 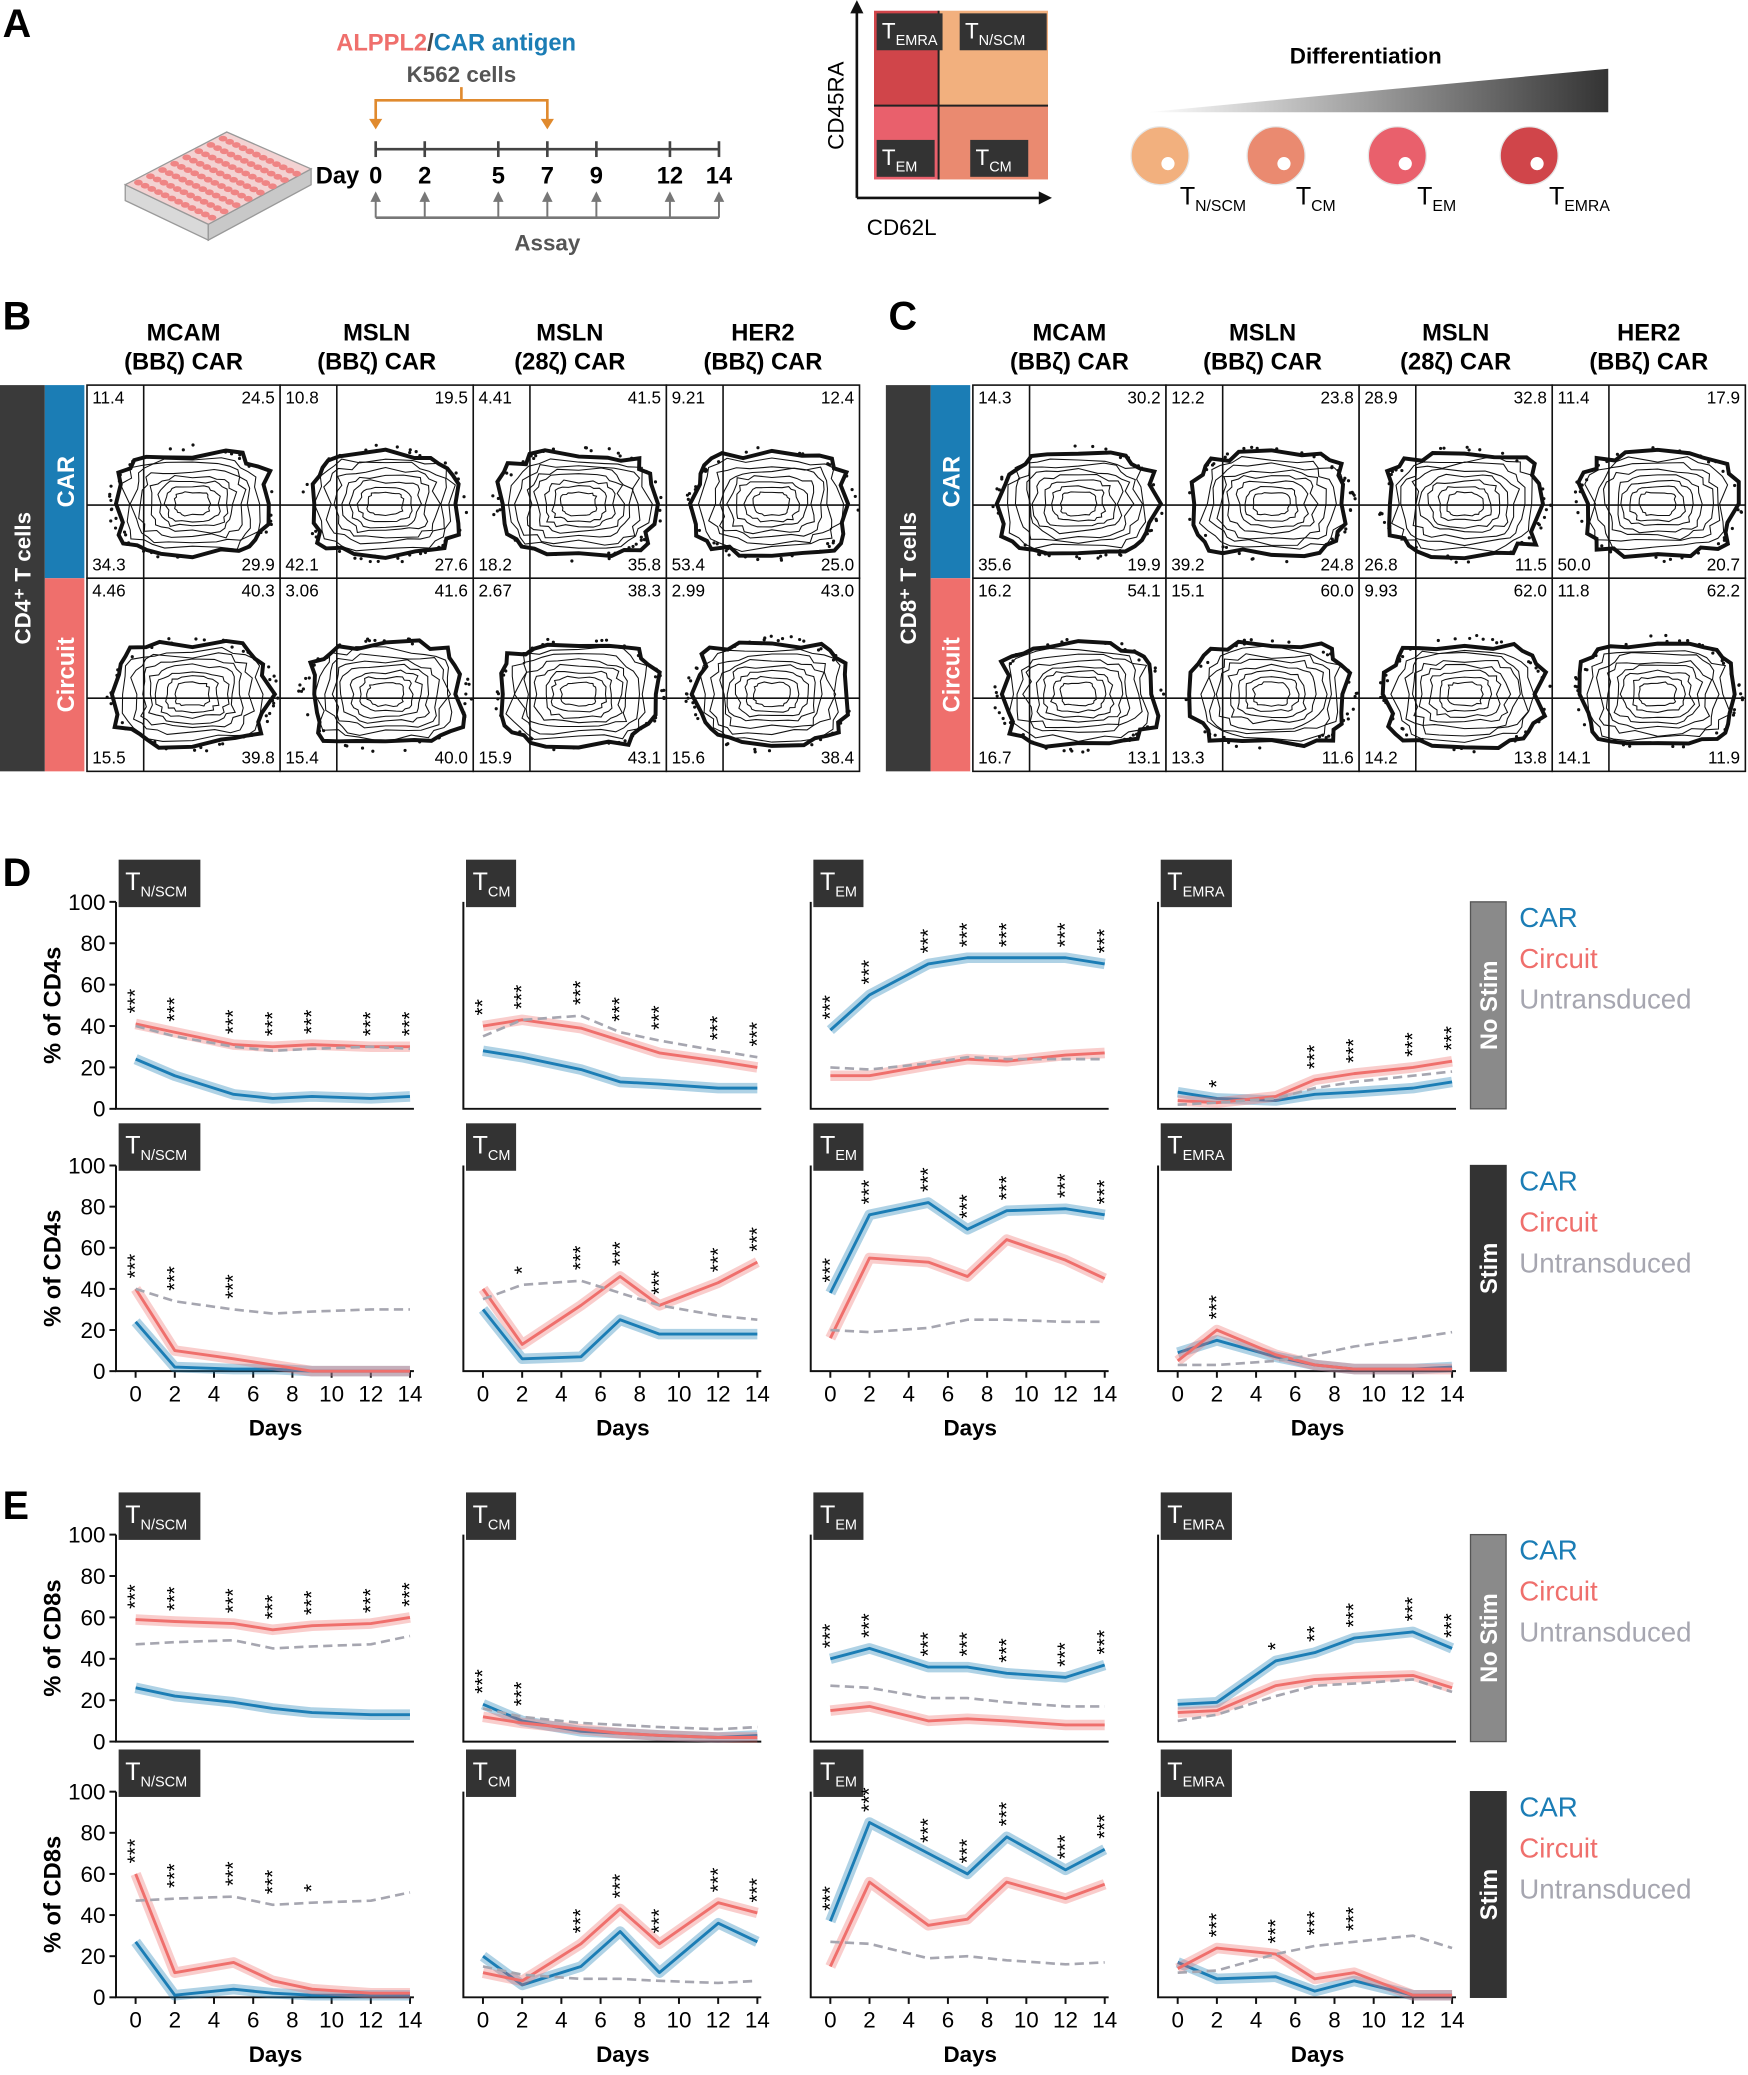 I want to click on quadrant-percent: 30.2, so click(x=1143, y=398).